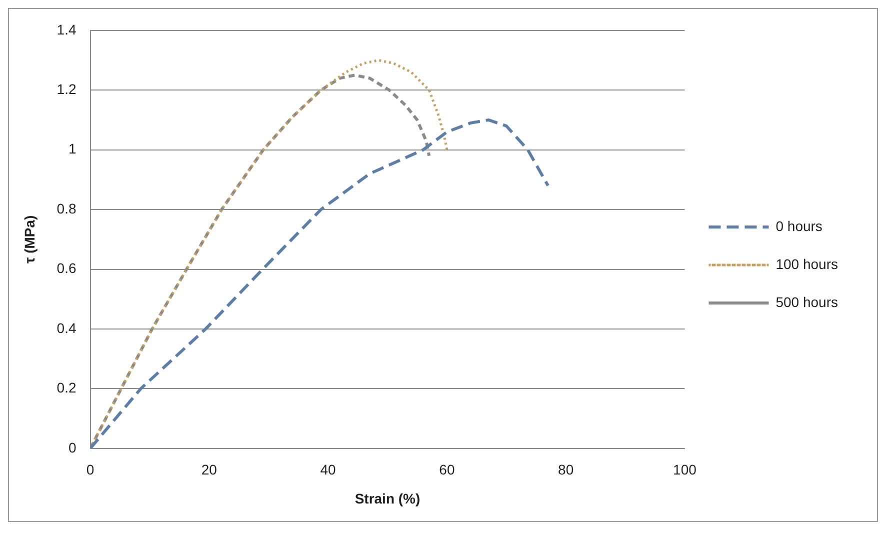  Describe the element at coordinates (328, 470) in the screenshot. I see `x-tick-label: 40` at that location.